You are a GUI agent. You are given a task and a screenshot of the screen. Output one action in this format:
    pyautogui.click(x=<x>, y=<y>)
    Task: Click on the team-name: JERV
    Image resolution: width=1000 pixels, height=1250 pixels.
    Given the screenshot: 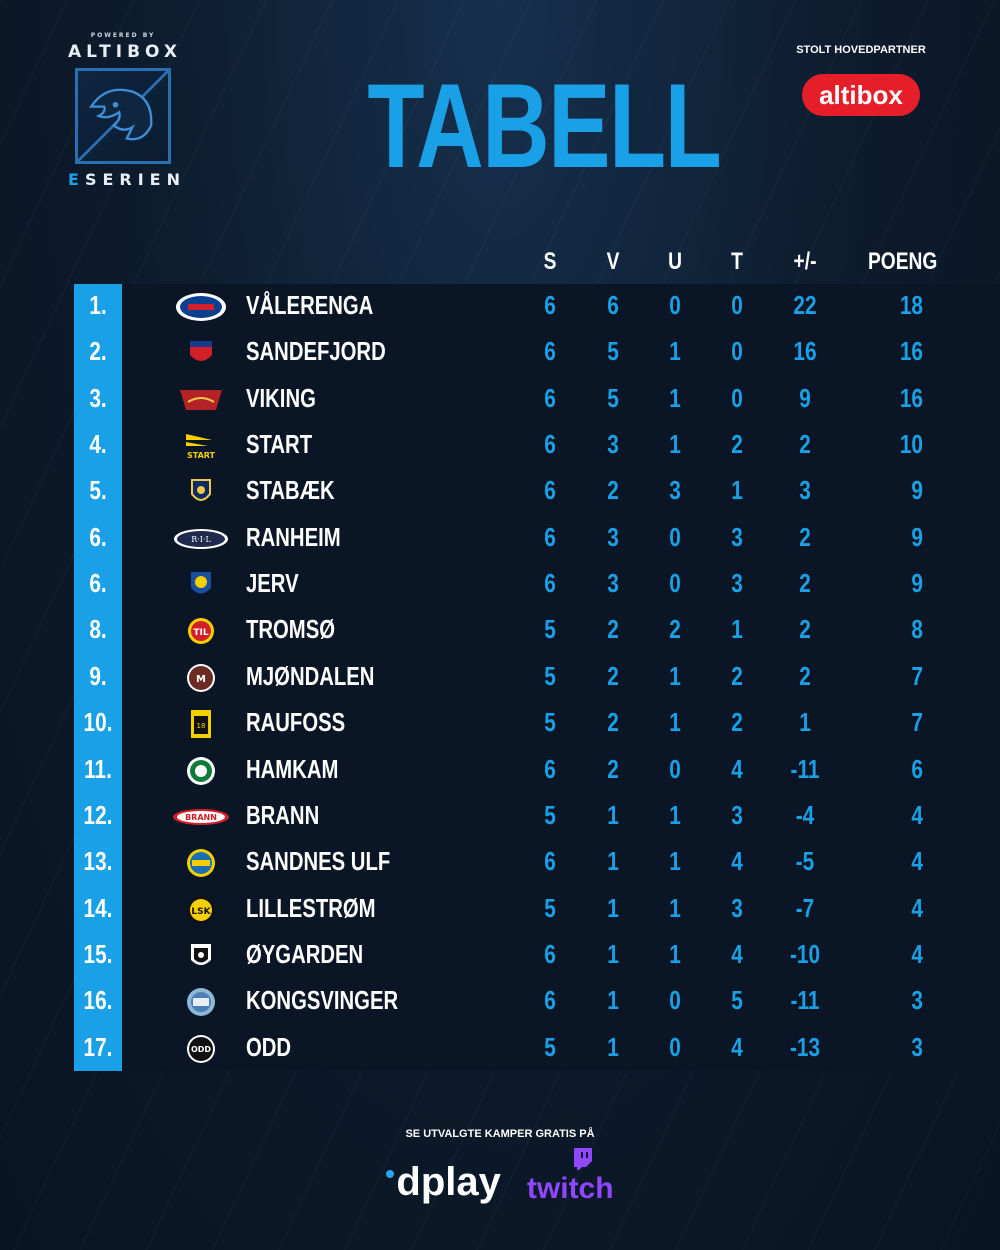 What is the action you would take?
    pyautogui.click(x=272, y=583)
    